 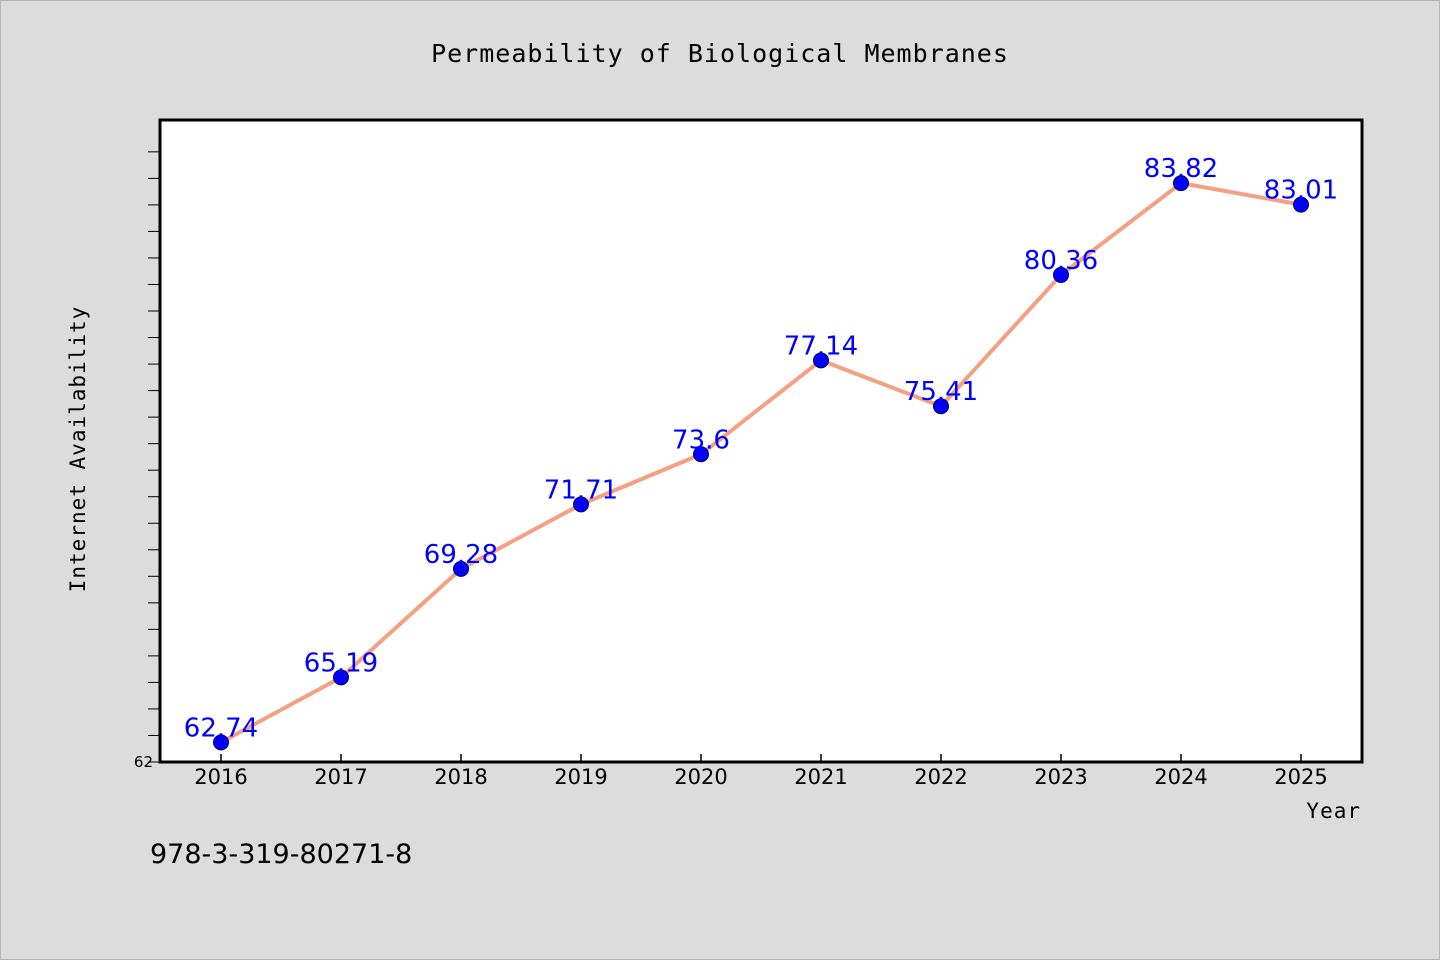 I want to click on data-label: 65.19, so click(x=341, y=663).